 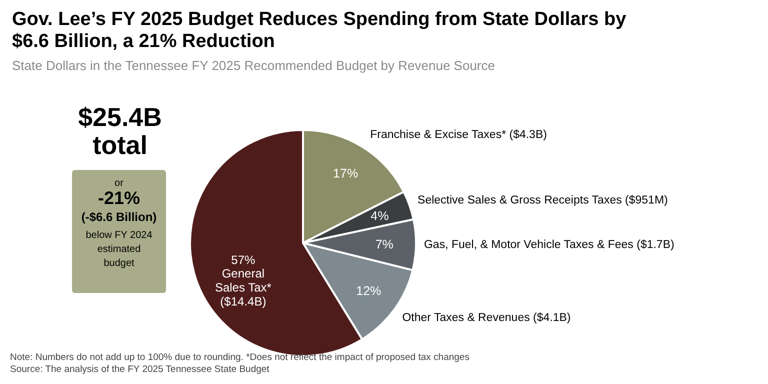 I want to click on text: or, so click(x=119, y=183).